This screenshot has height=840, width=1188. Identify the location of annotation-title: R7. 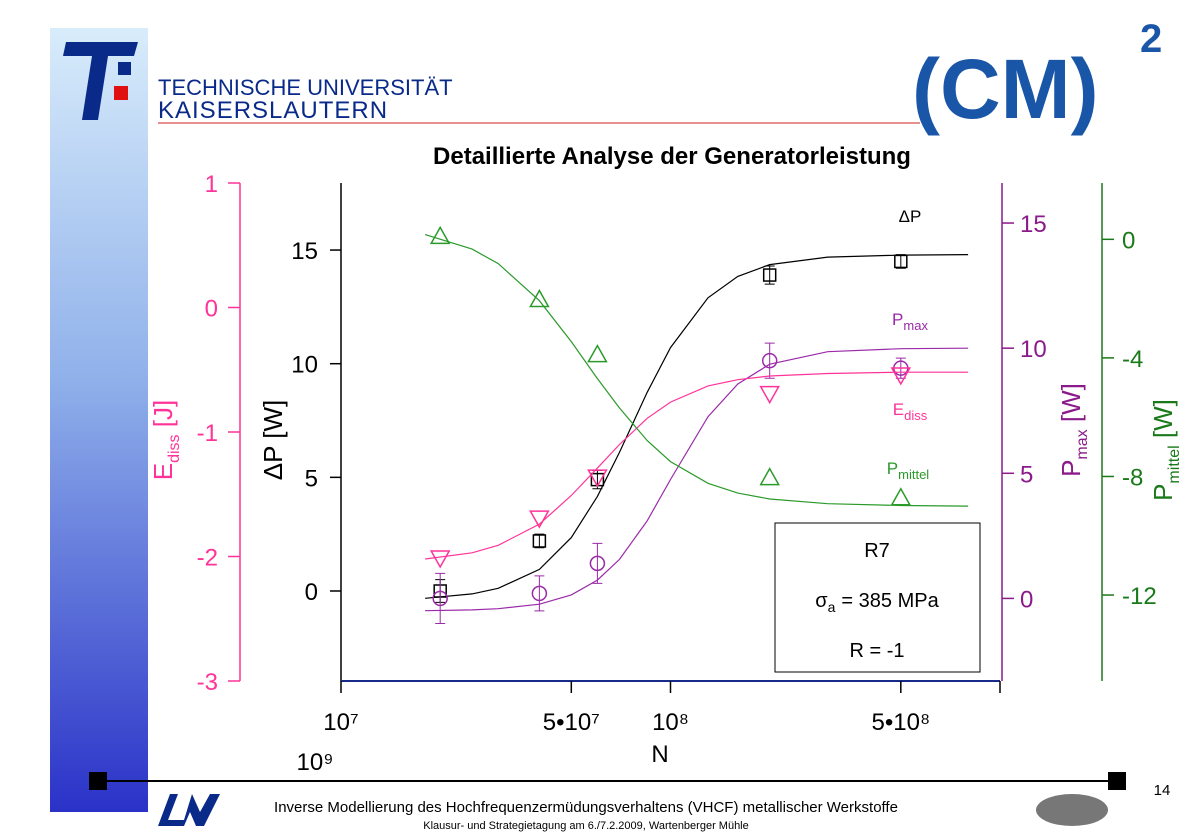
(877, 551).